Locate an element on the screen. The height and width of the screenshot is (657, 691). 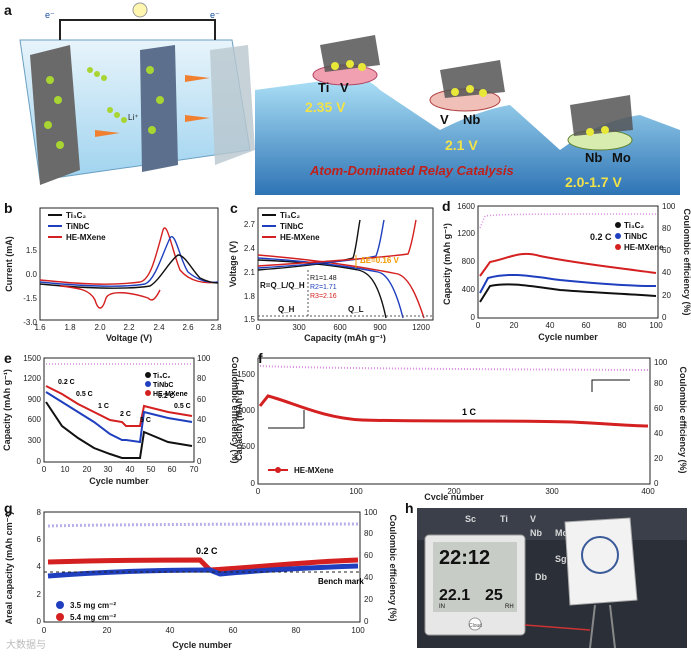
legend-item: 5.4 mg cm⁻² is located at coordinates (93, 617).